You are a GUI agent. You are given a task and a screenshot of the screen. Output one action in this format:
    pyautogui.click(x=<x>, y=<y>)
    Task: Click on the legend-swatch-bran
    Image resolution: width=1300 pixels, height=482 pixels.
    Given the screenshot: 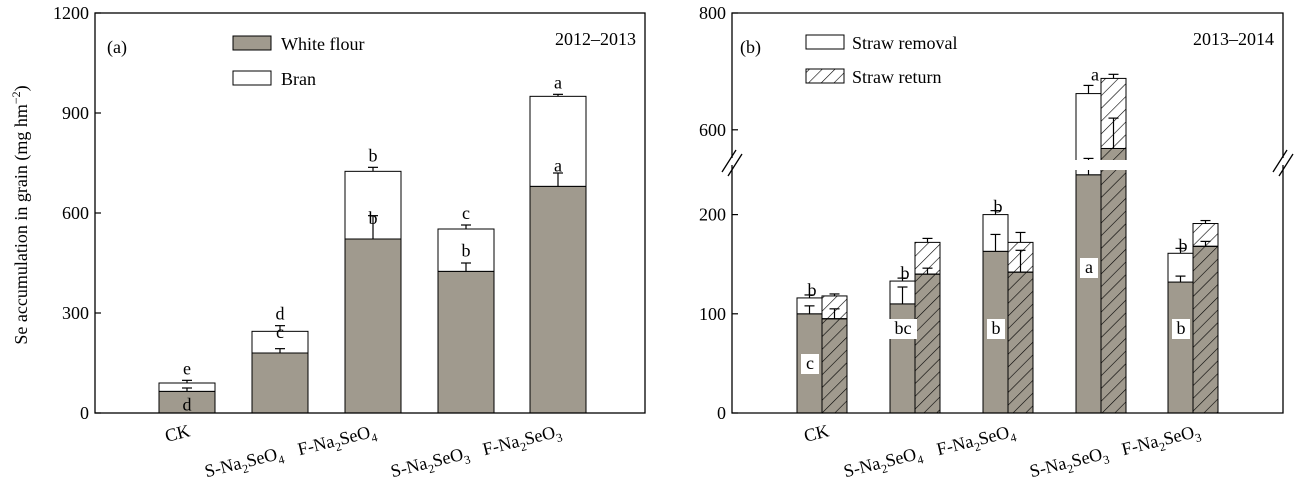 What is the action you would take?
    pyautogui.click(x=252, y=78)
    